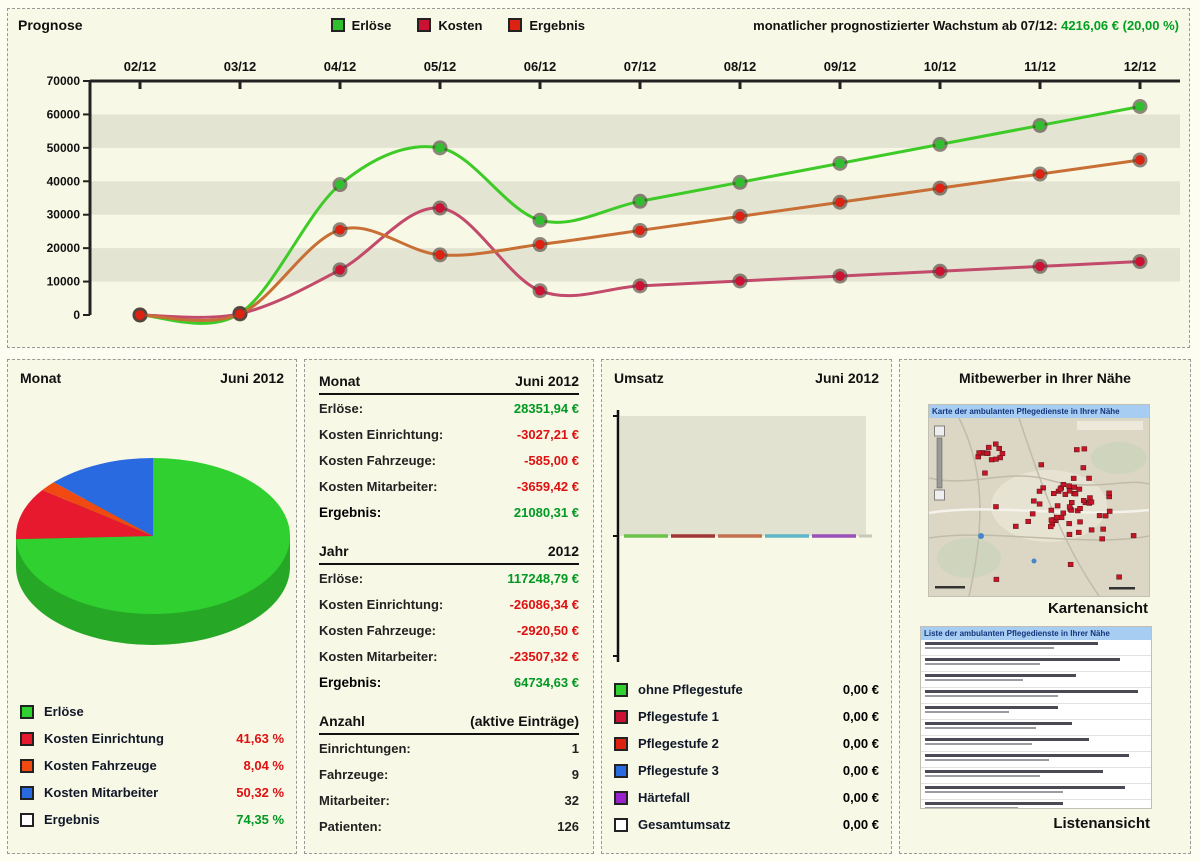 The width and height of the screenshot is (1200, 862). Describe the element at coordinates (354, 800) in the screenshot. I see `row-label: Mitarbeiter:` at that location.